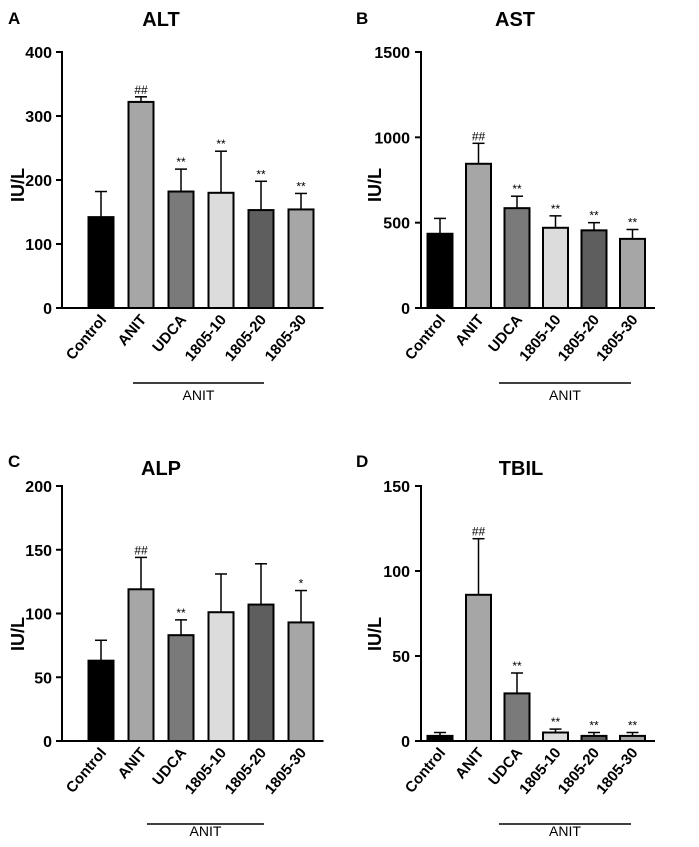  What do you see at coordinates (392, 138) in the screenshot?
I see `y-tick-label: 1000` at bounding box center [392, 138].